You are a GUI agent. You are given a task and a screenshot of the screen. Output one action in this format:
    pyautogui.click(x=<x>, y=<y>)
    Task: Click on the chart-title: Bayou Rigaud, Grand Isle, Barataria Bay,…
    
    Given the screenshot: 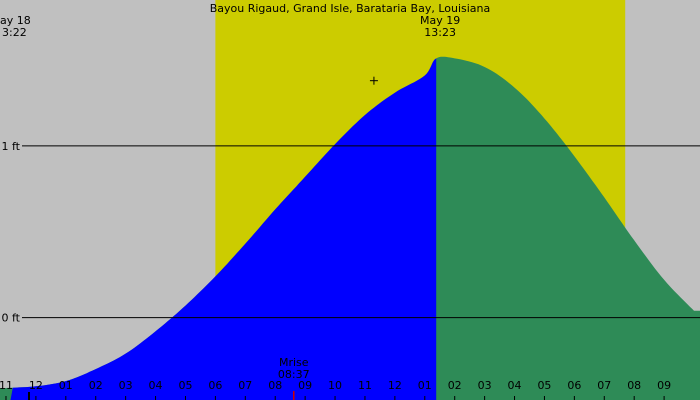 What is the action you would take?
    pyautogui.click(x=350, y=8)
    